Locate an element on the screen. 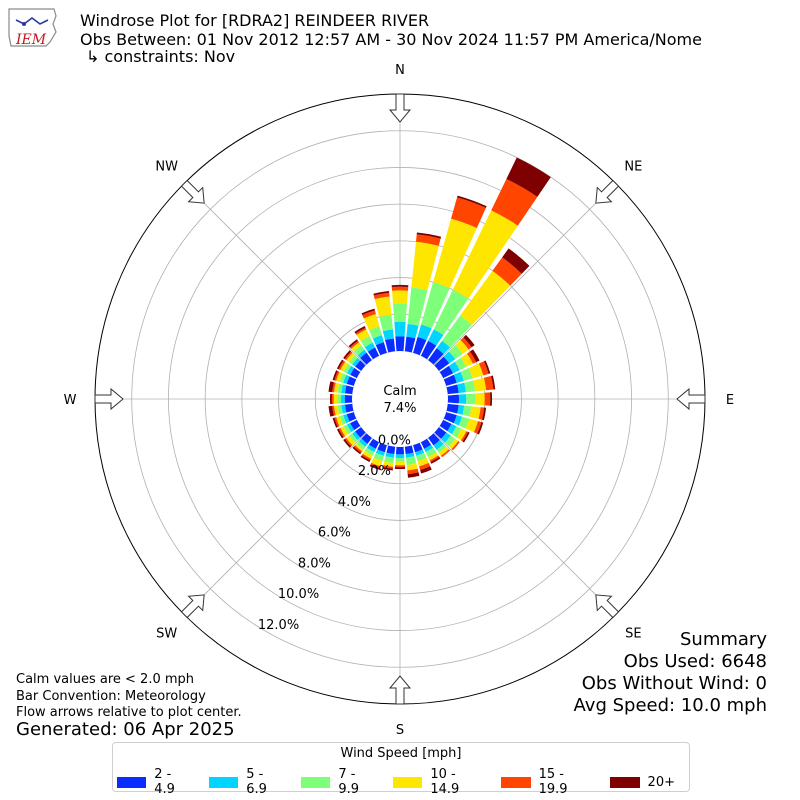 This screenshot has height=800, width=800. radial-tick-label: 12.0% is located at coordinates (278, 625).